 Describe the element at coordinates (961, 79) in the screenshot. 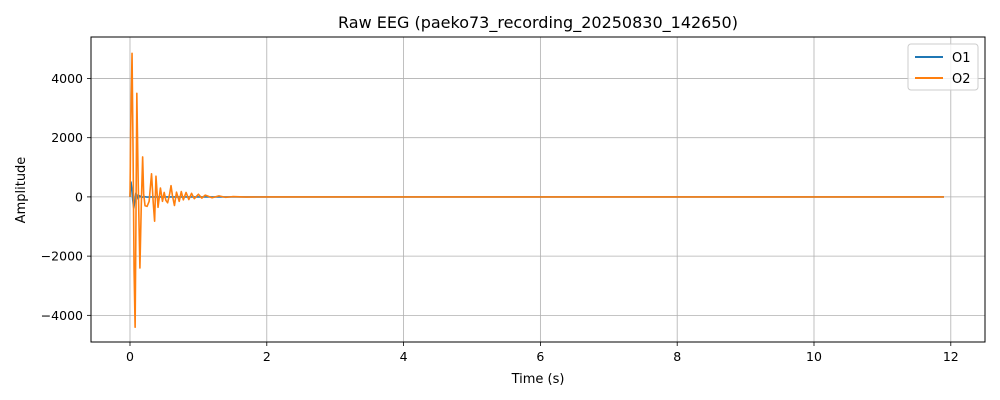

I see `legend-label-o2: O2` at that location.